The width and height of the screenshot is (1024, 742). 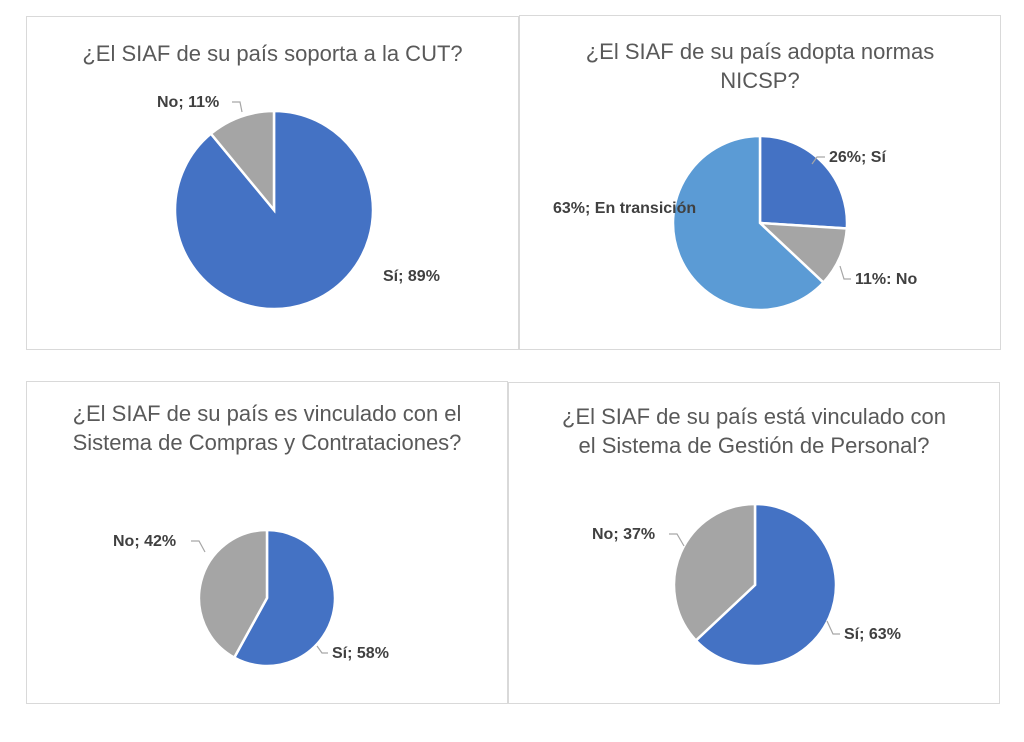 I want to click on data-label: No; 37%, so click(x=623, y=534).